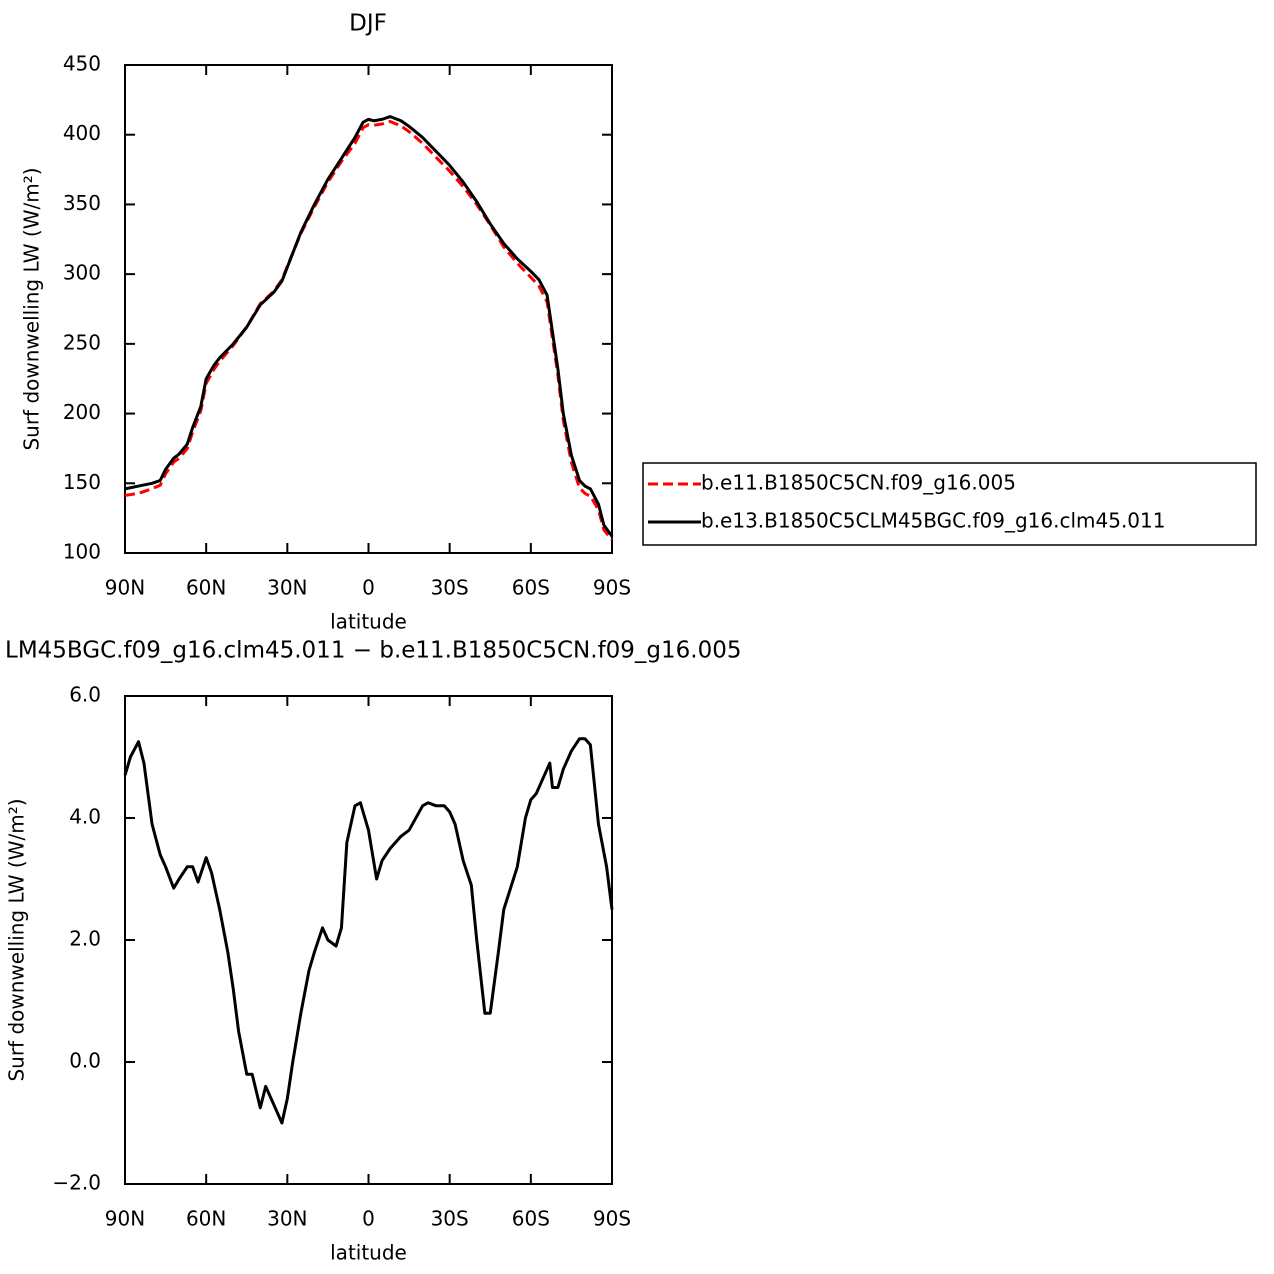 This screenshot has width=1274, height=1274. Describe the element at coordinates (82, 64) in the screenshot. I see `y-tick-label: 450` at that location.